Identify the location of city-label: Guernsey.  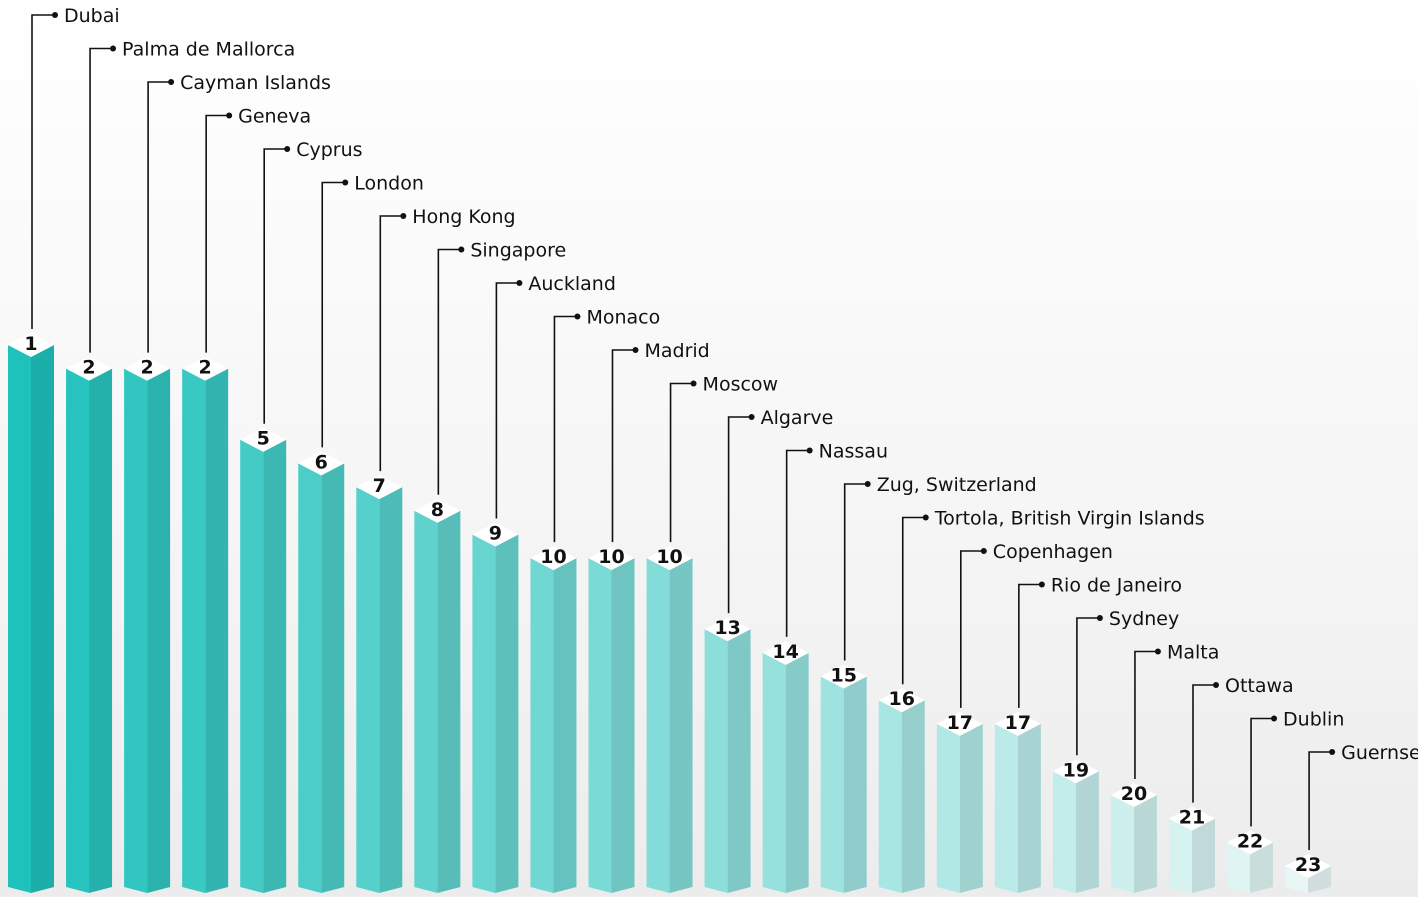
(1379, 753).